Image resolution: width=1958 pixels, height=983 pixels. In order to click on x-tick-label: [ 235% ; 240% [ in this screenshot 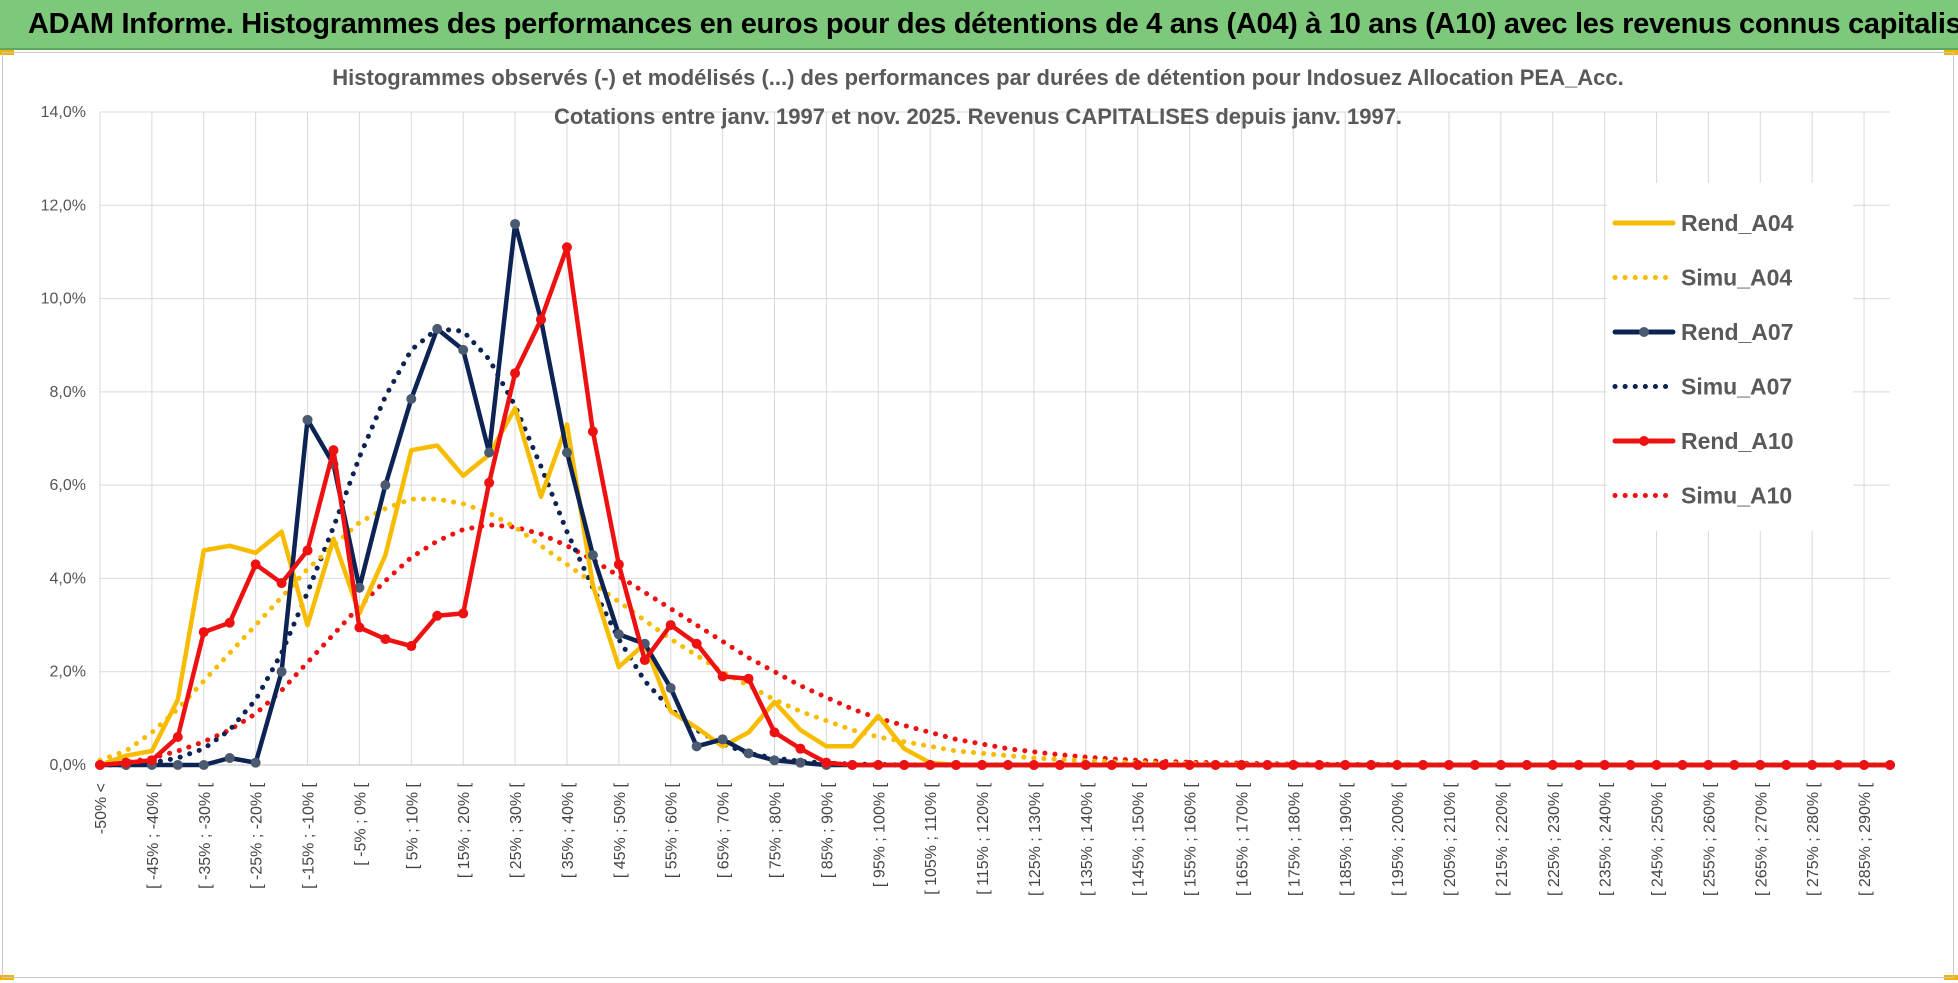, I will do `click(1606, 839)`.